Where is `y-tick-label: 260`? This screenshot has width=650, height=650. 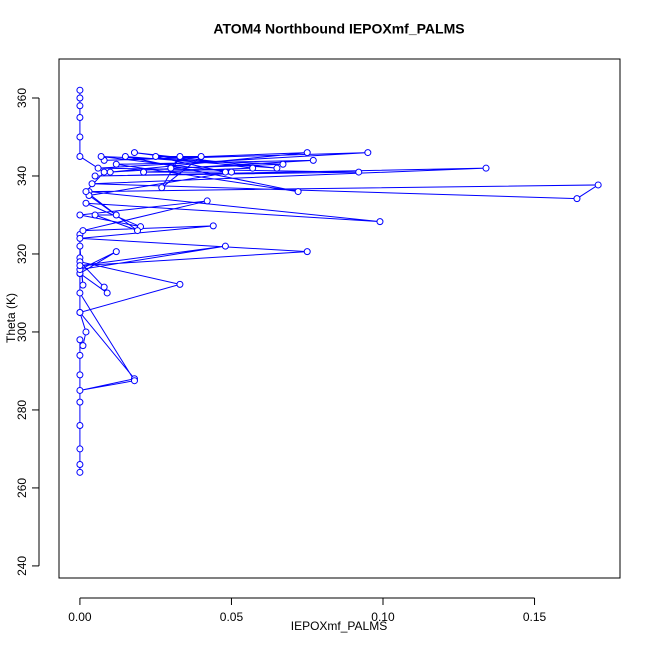 y-tick-label: 260 is located at coordinates (22, 488).